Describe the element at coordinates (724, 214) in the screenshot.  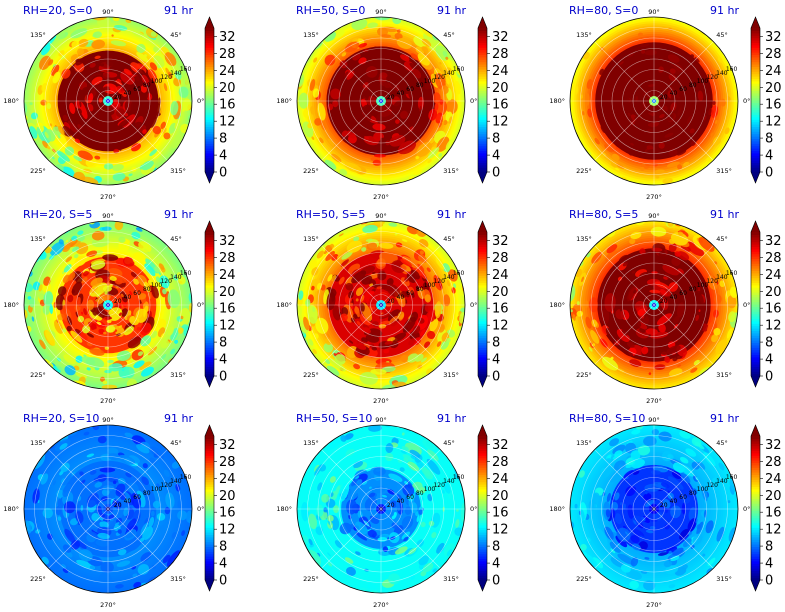
I see `panel-time: 91 hr` at that location.